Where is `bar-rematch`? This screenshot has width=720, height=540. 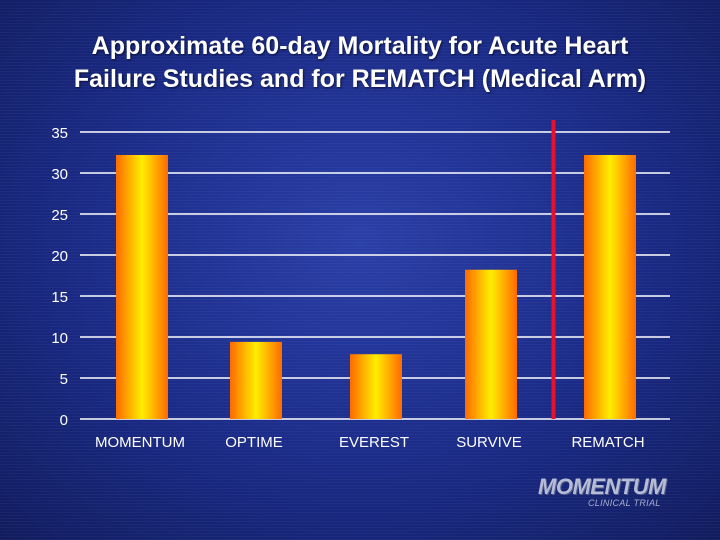
bar-rematch is located at coordinates (610, 286).